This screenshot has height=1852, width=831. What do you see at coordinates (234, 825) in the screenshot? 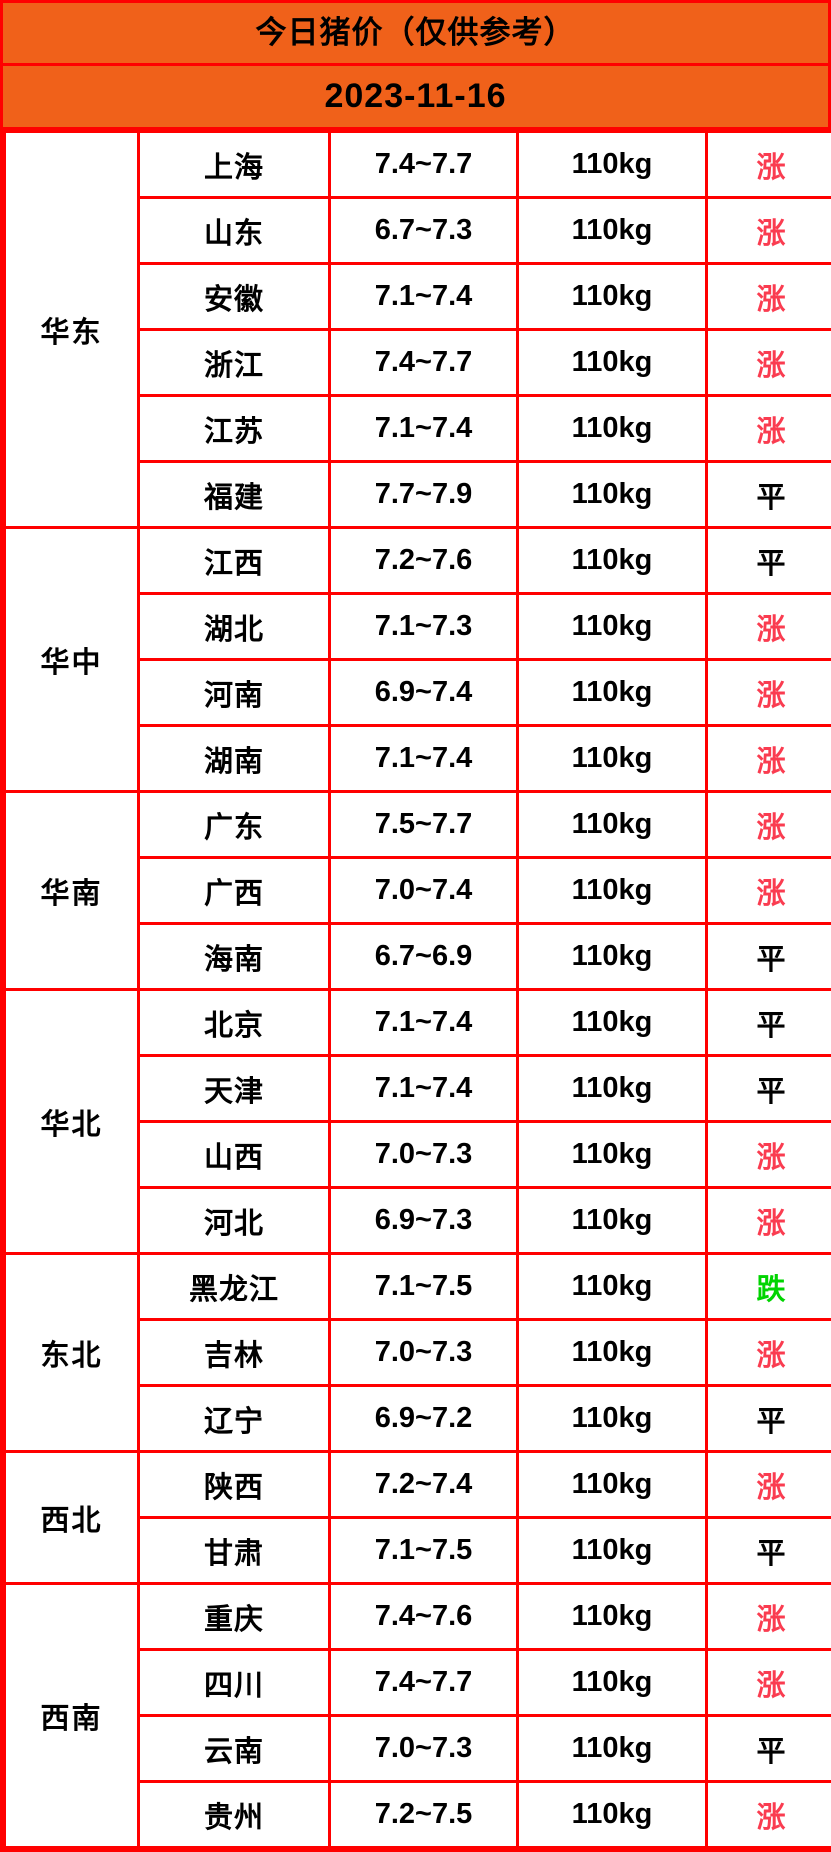
I see `province-cell: 广东` at bounding box center [234, 825].